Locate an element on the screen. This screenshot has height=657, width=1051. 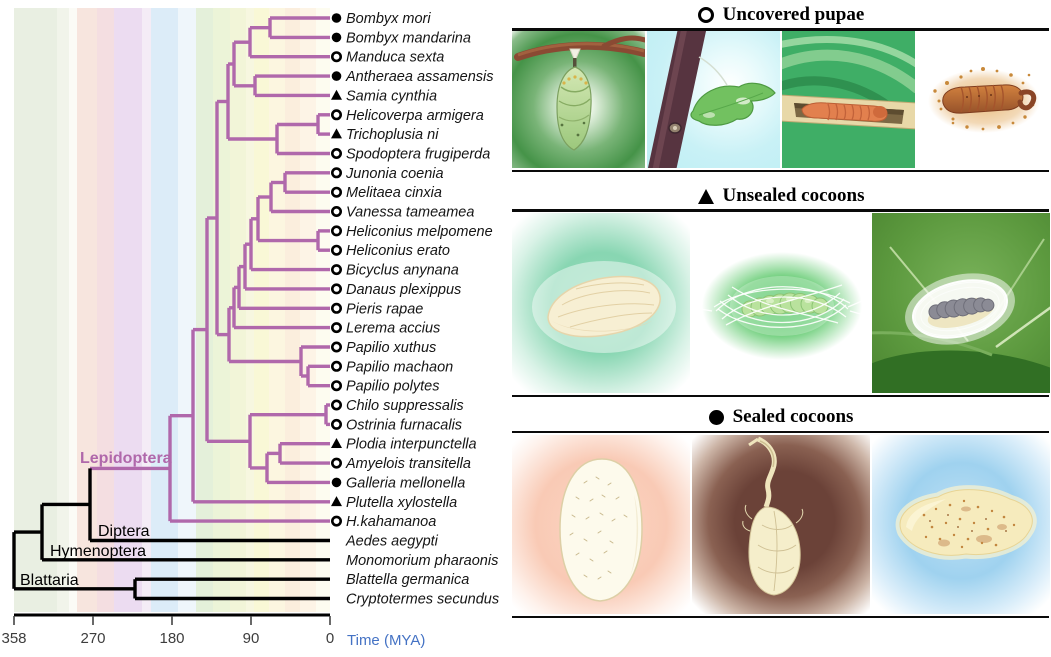
girdled-pupa-drawing is located at coordinates (711, 99).